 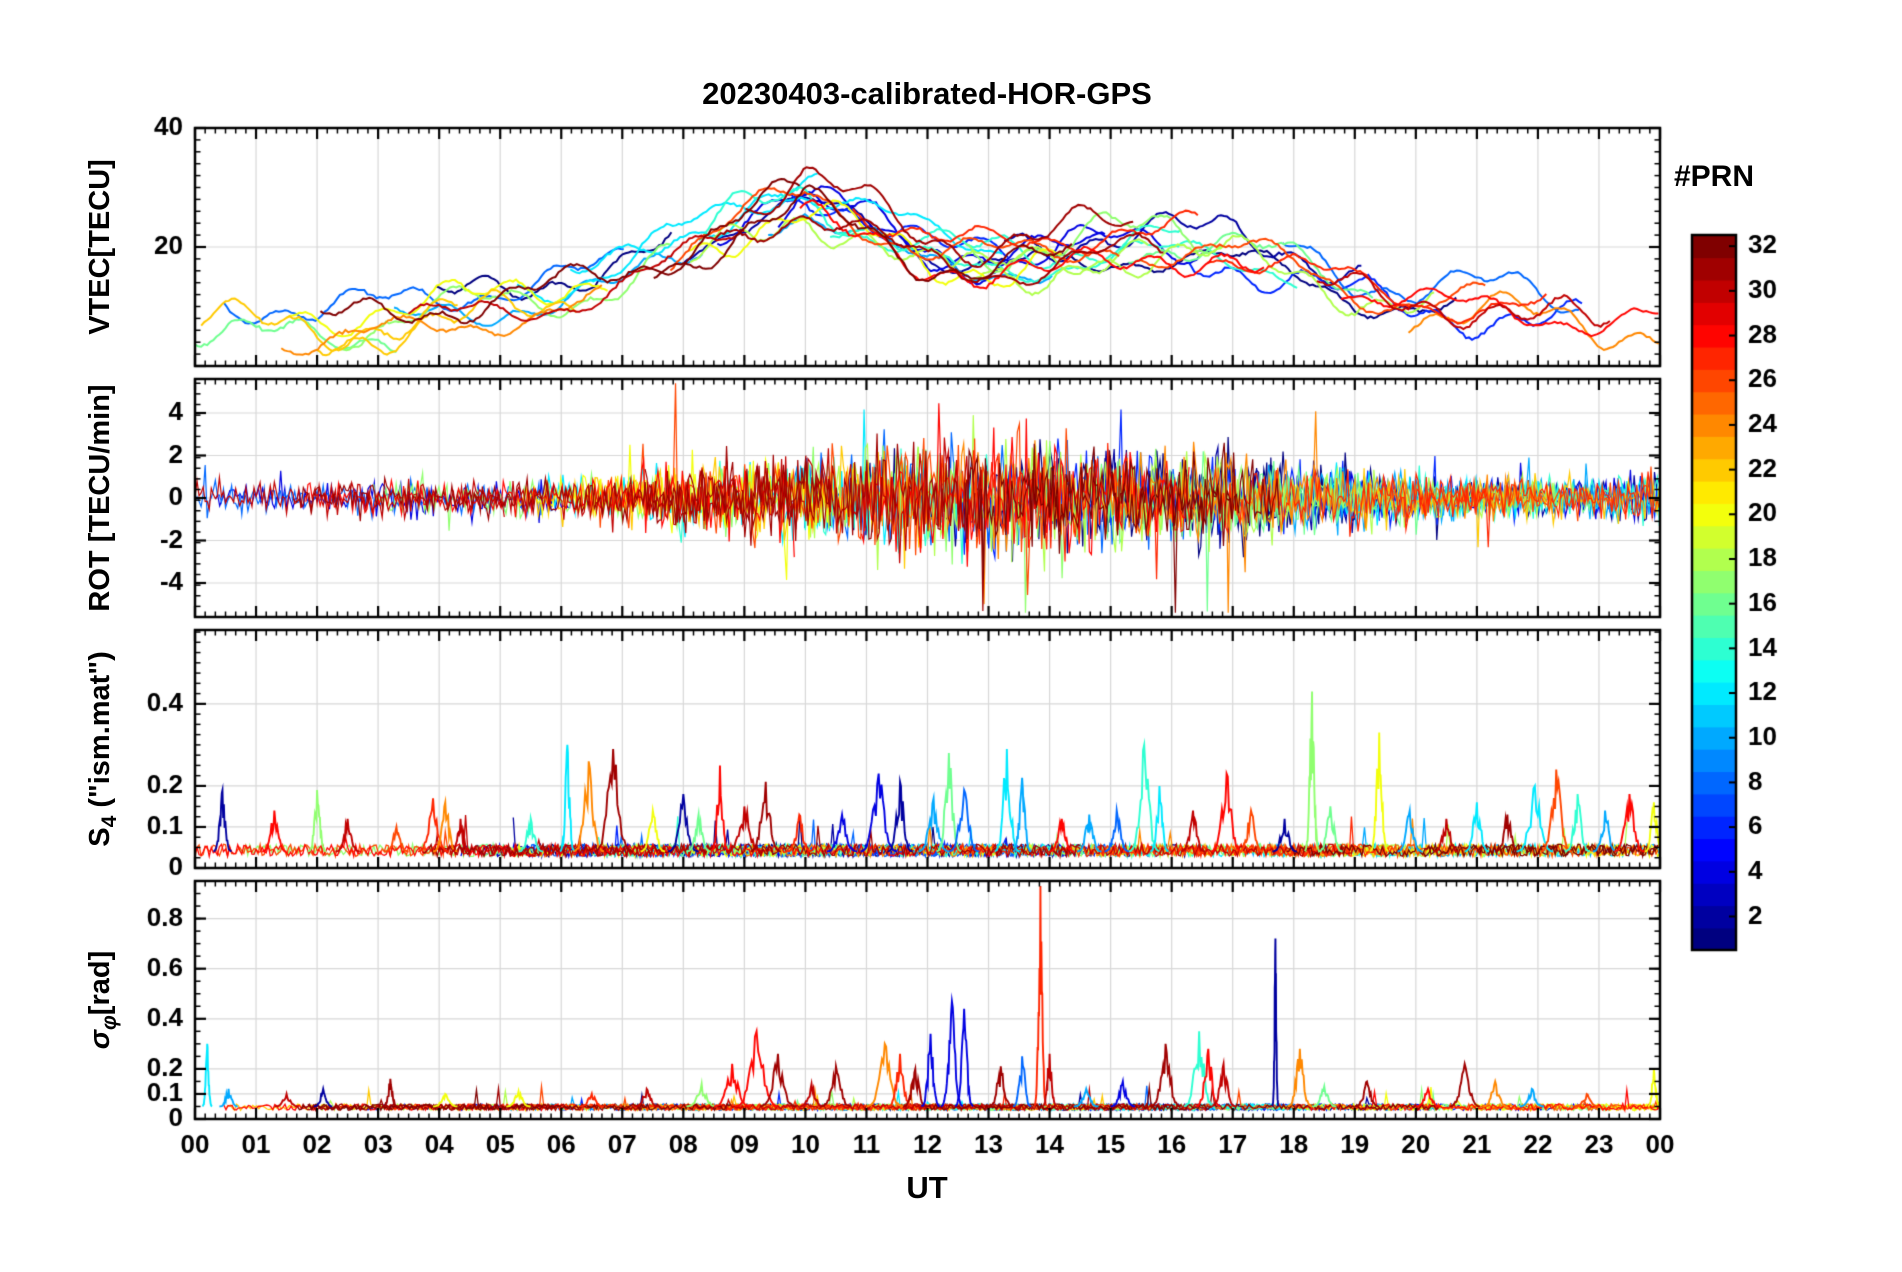 What do you see at coordinates (102, 1000) in the screenshot?
I see `ylabel-sigma-phi: σφ[rad]` at bounding box center [102, 1000].